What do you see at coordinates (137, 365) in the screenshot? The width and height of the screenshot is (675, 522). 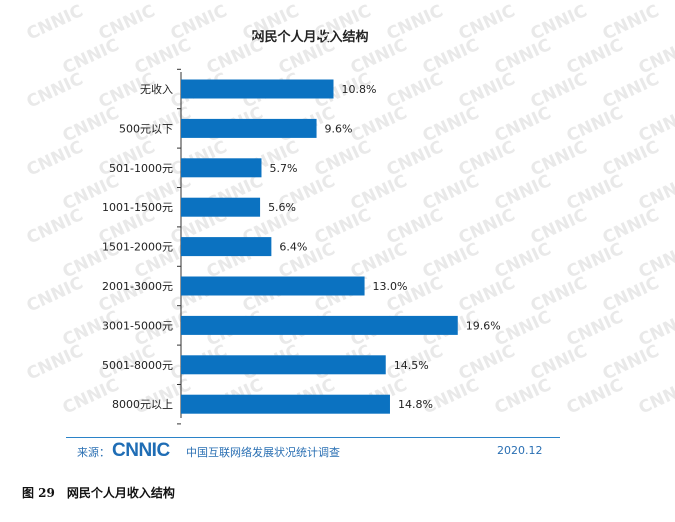 I see `category-label-7: 5001-8000元` at bounding box center [137, 365].